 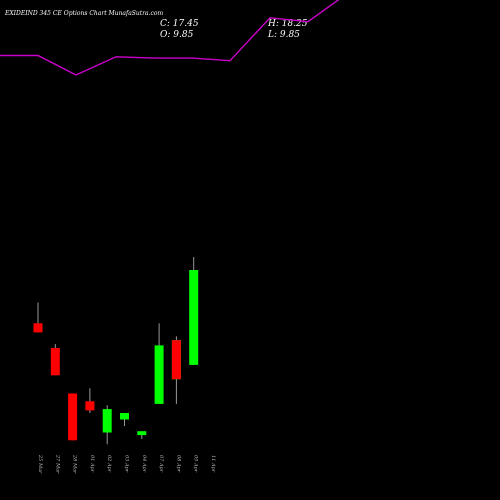 I want to click on candle-27-mar, so click(x=55, y=360).